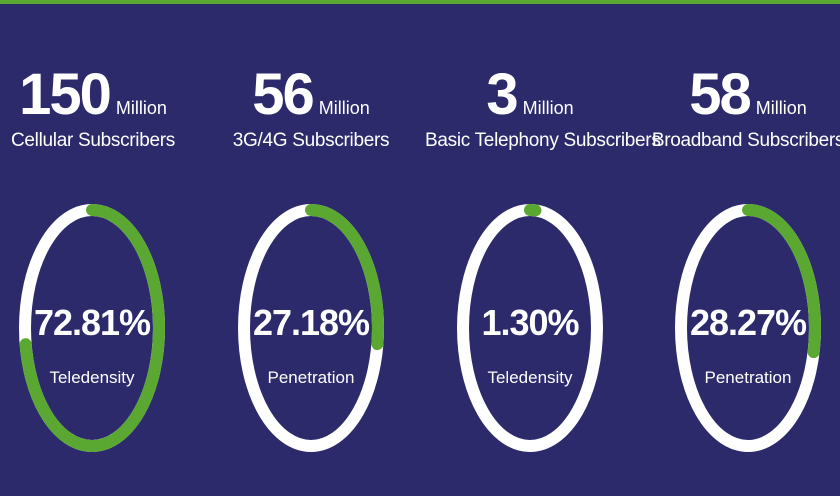  I want to click on stat-3g4g: 56 Million 3G/4G Subscribers, so click(311, 109).